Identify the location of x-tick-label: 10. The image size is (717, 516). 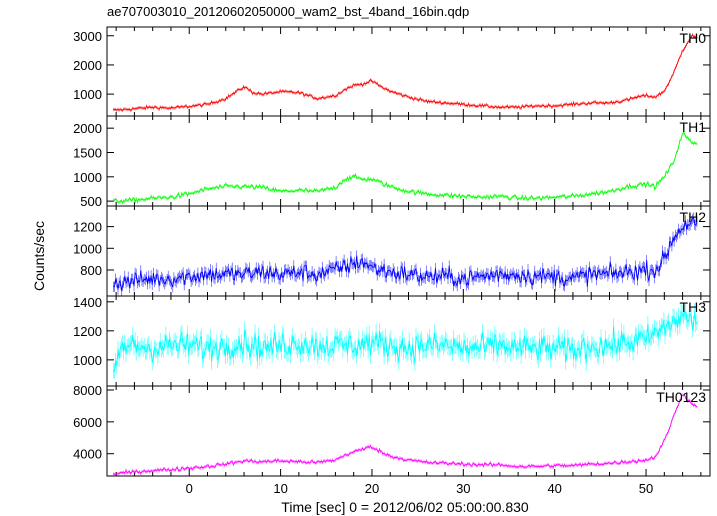
(280, 488).